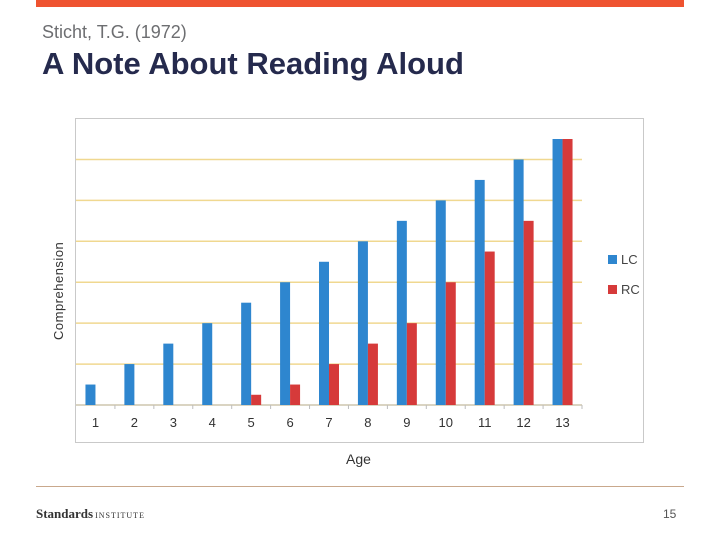 Image resolution: width=720 pixels, height=540 pixels. What do you see at coordinates (670, 514) in the screenshot?
I see `page-number: 15` at bounding box center [670, 514].